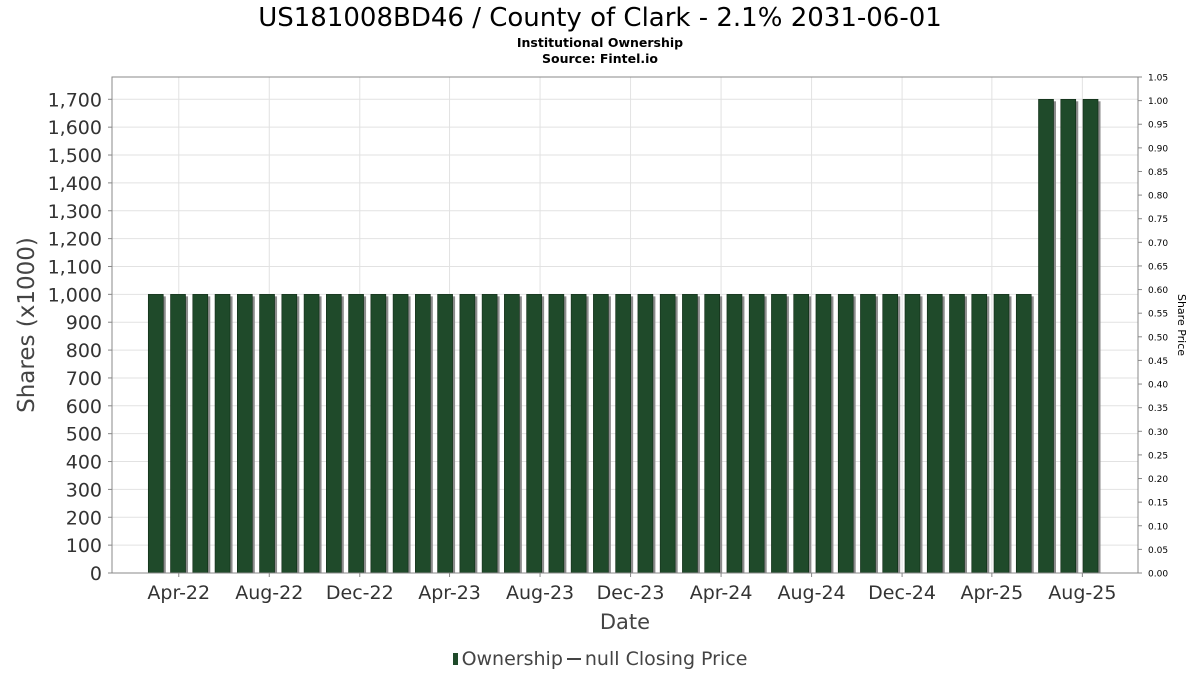 The width and height of the screenshot is (1200, 675). I want to click on y2-tick-label-14: 0.70, so click(1158, 244).